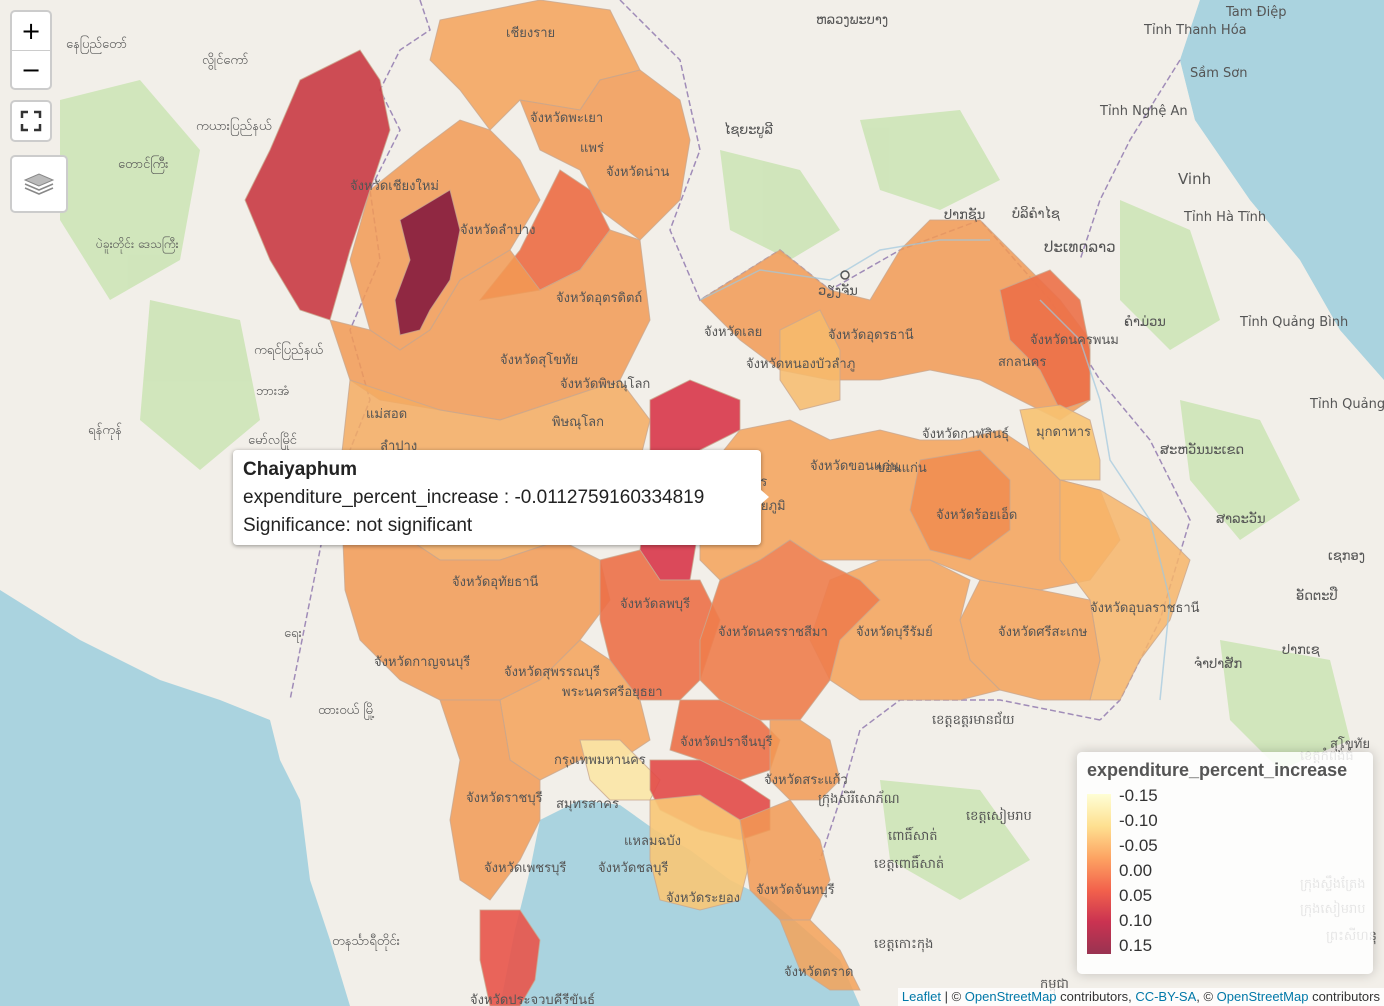  Describe the element at coordinates (726, 742) in the screenshot. I see `map-label: จังหวัดปราจีนบุรี` at that location.